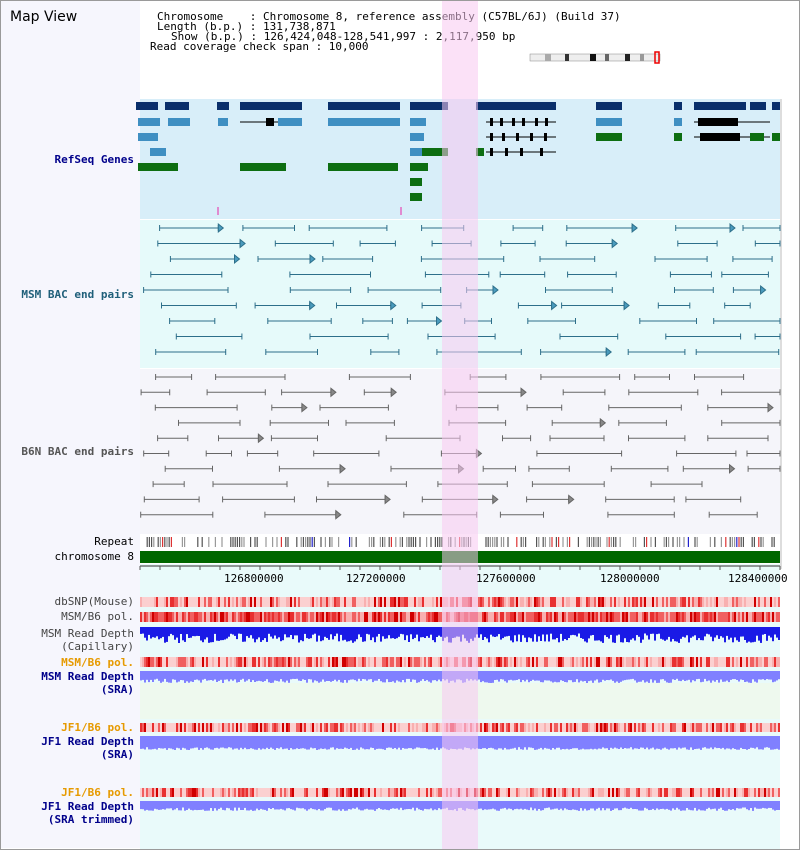  What do you see at coordinates (44, 17) in the screenshot?
I see `page-title: Map View` at bounding box center [44, 17].